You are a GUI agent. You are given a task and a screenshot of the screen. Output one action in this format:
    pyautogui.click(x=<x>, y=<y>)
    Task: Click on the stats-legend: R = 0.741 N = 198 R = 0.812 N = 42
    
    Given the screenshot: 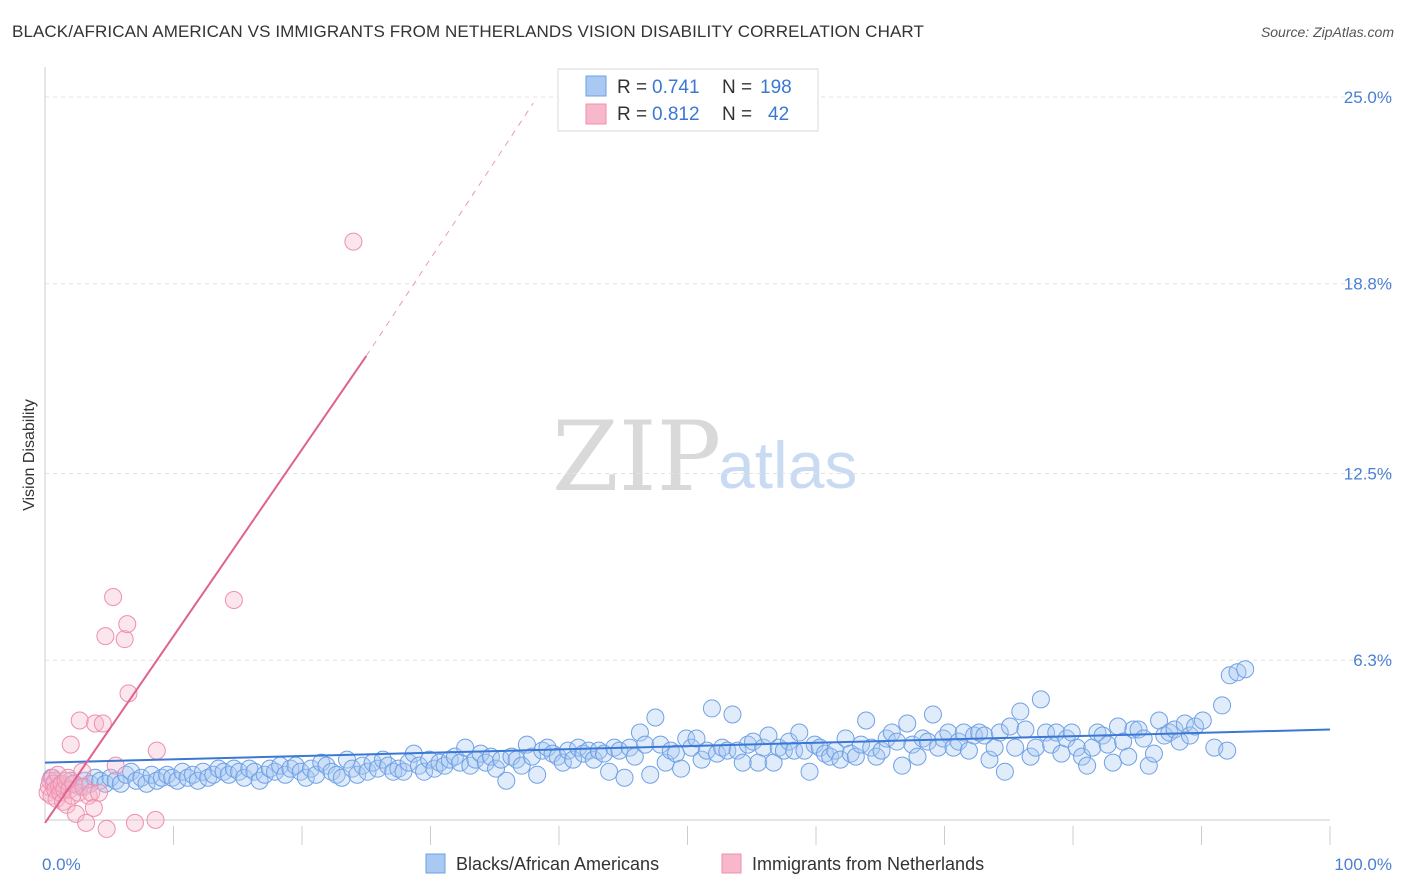 What is the action you would take?
    pyautogui.click(x=688, y=100)
    